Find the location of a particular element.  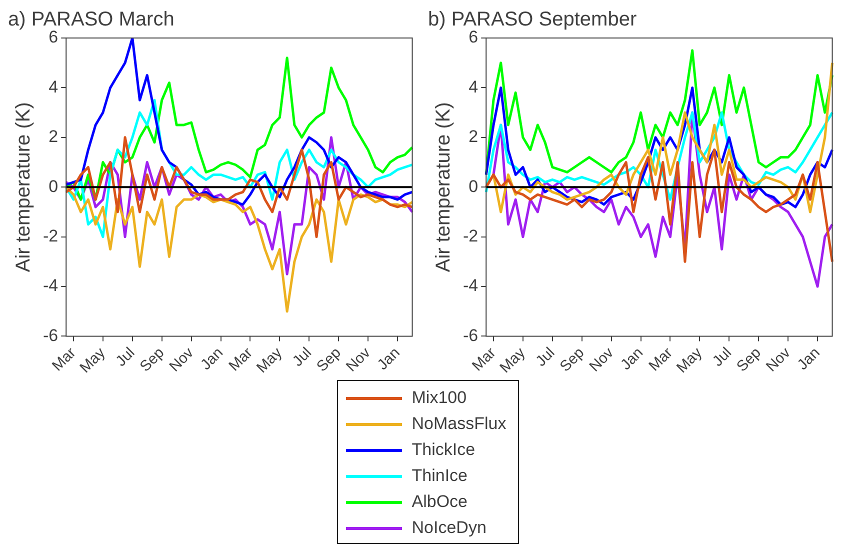

legend-label: NoIceDyn is located at coordinates (449, 528).